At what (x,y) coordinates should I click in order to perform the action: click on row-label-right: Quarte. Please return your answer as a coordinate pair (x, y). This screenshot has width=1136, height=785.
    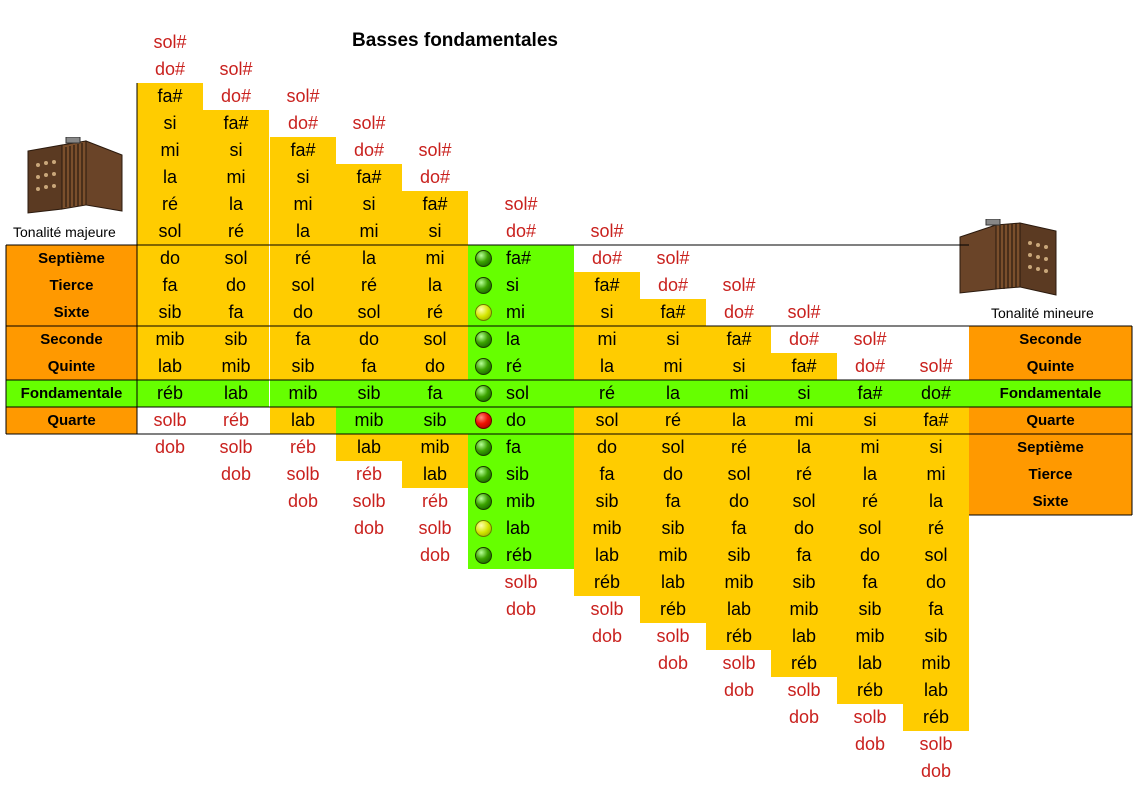
    Looking at the image, I should click on (1050, 420).